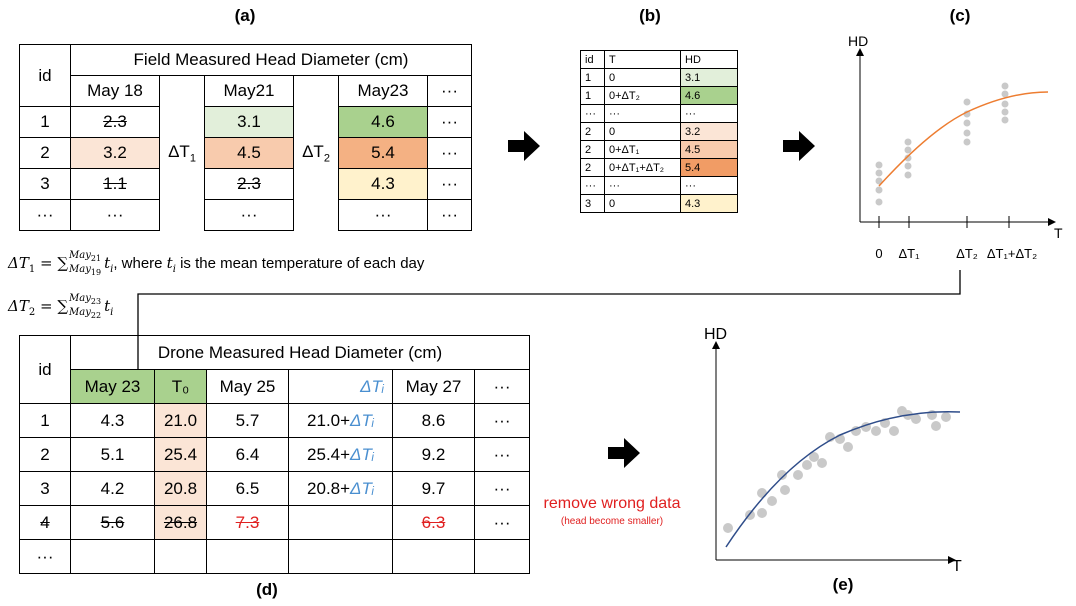 Image resolution: width=1076 pixels, height=606 pixels. Describe the element at coordinates (180, 454) in the screenshot. I see `cell: 25.4` at that location.